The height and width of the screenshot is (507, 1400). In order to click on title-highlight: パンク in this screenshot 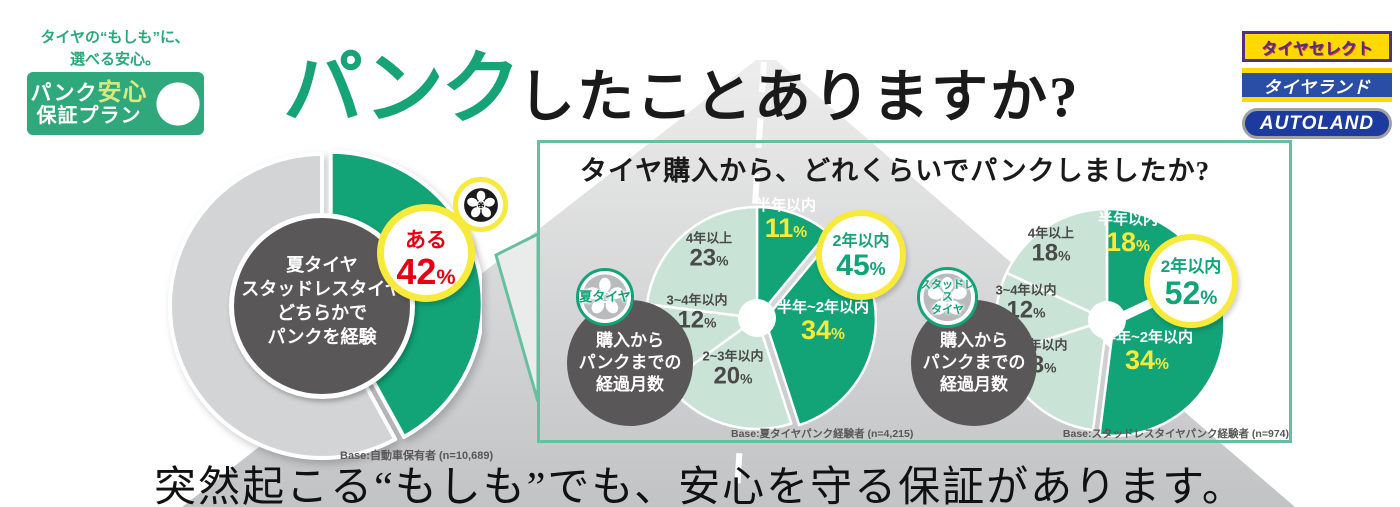, I will do `click(402, 88)`.